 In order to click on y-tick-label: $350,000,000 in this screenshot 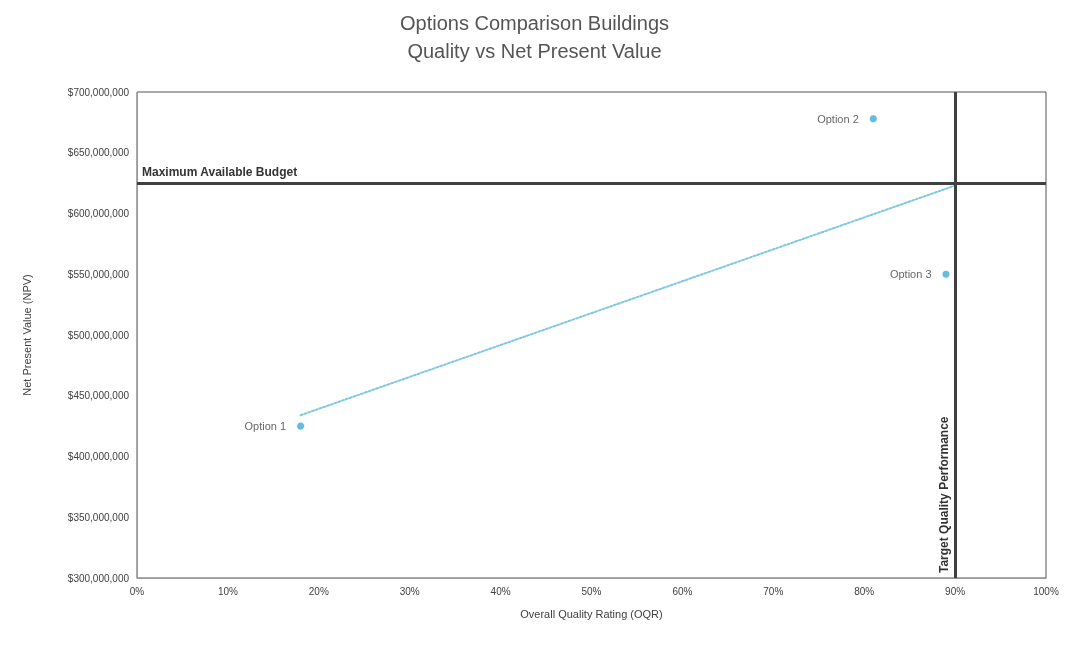, I will do `click(98, 517)`.